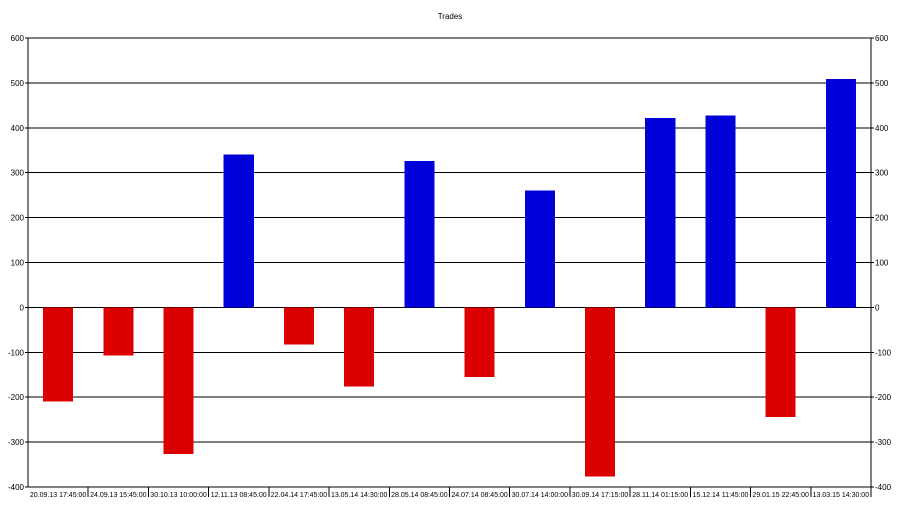  I want to click on x-category-label: 12.11.13 08:45:00, so click(239, 495).